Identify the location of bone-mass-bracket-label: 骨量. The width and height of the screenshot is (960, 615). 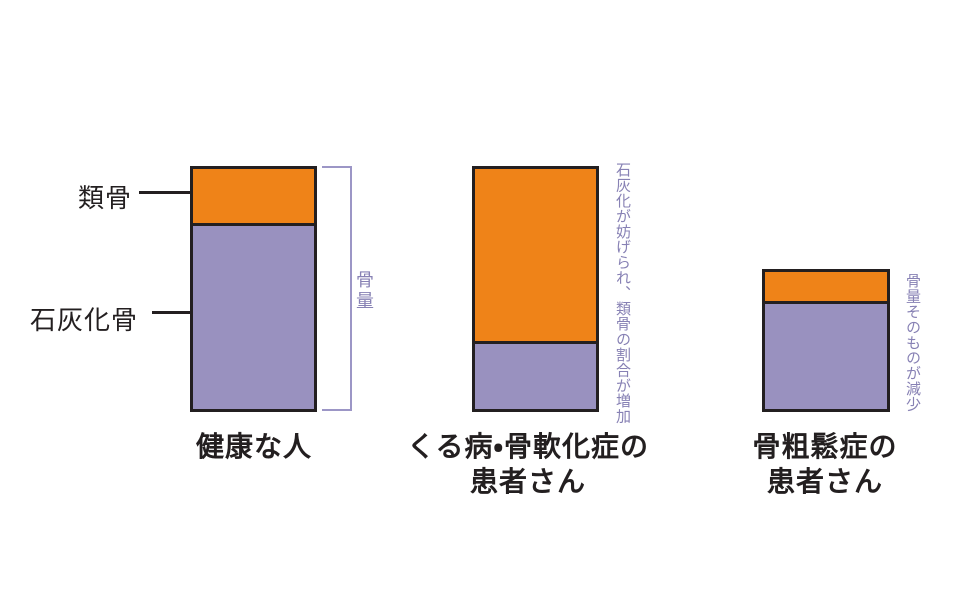
(364, 291).